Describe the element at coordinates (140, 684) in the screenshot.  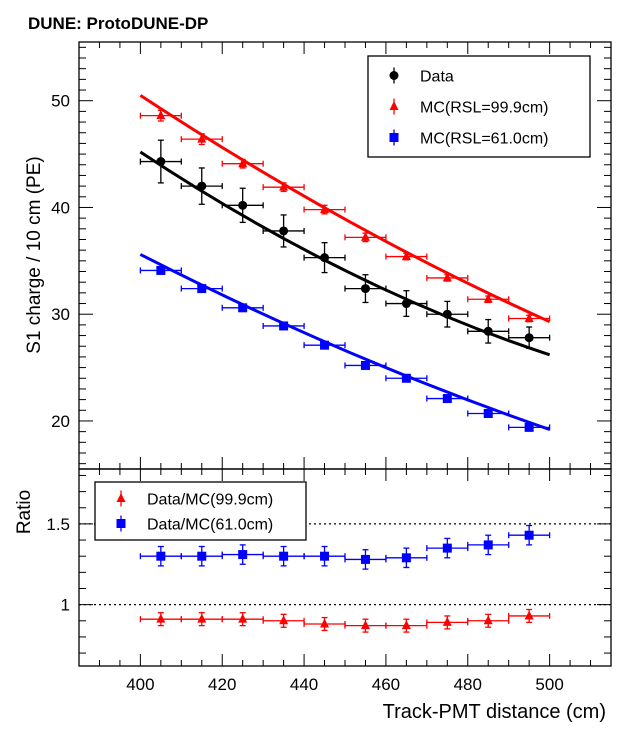
I see `x-tick-label: 400` at that location.